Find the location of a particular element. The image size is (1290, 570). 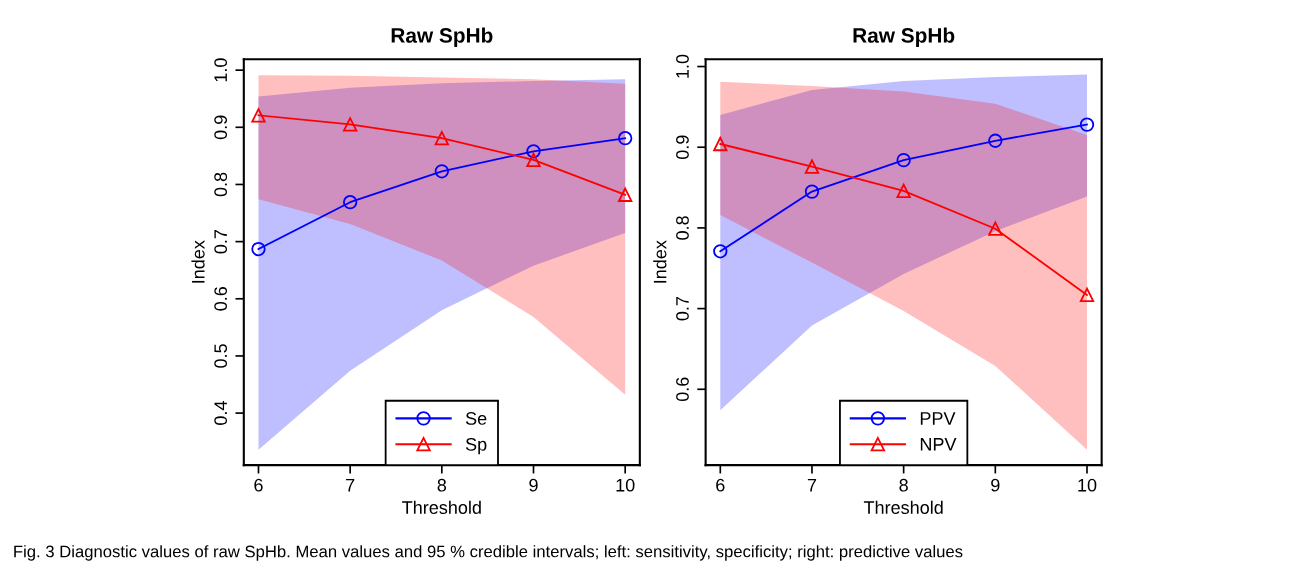

y-tick-label: 0.5 is located at coordinates (221, 356).